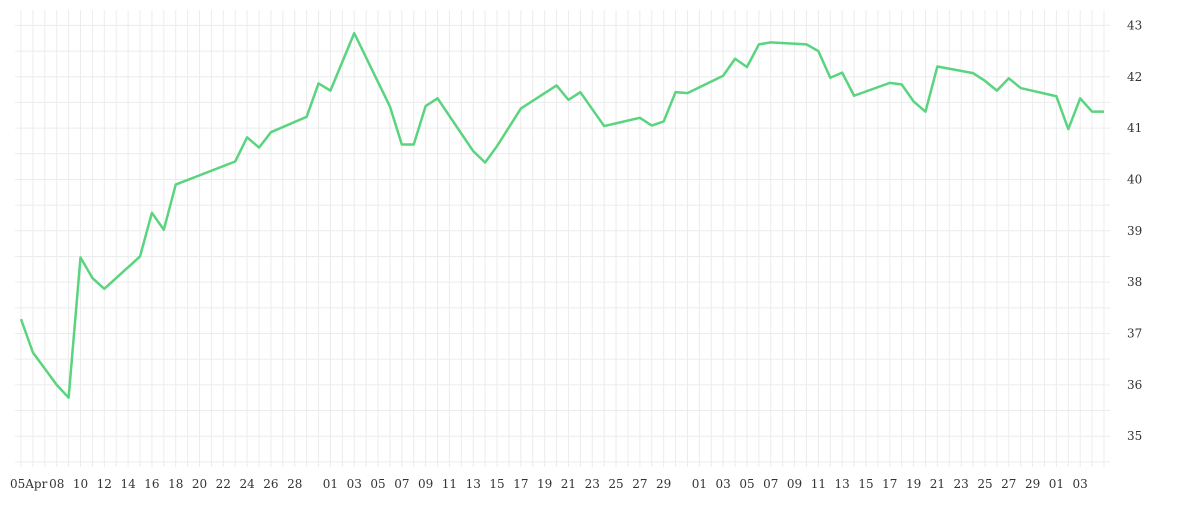 Image resolution: width=1200 pixels, height=505 pixels. Describe the element at coordinates (1134, 282) in the screenshot. I see `y-tick-label: 38` at that location.